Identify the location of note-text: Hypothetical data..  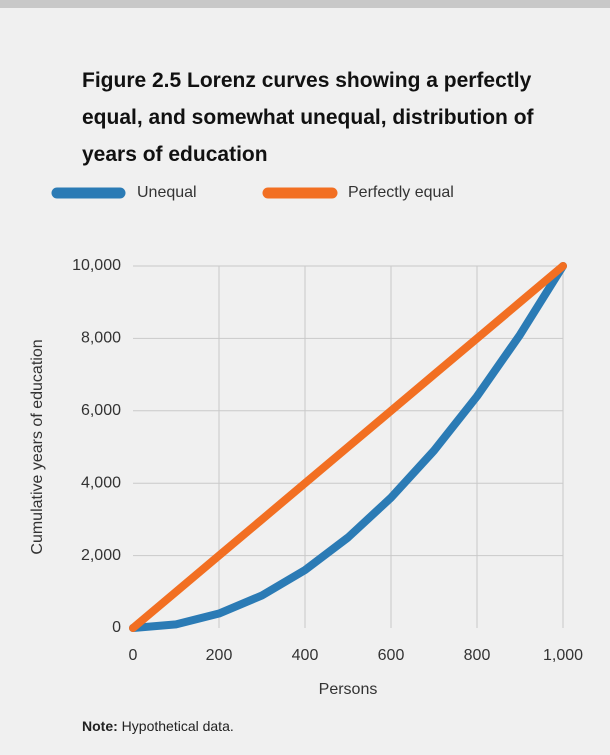
(177, 726).